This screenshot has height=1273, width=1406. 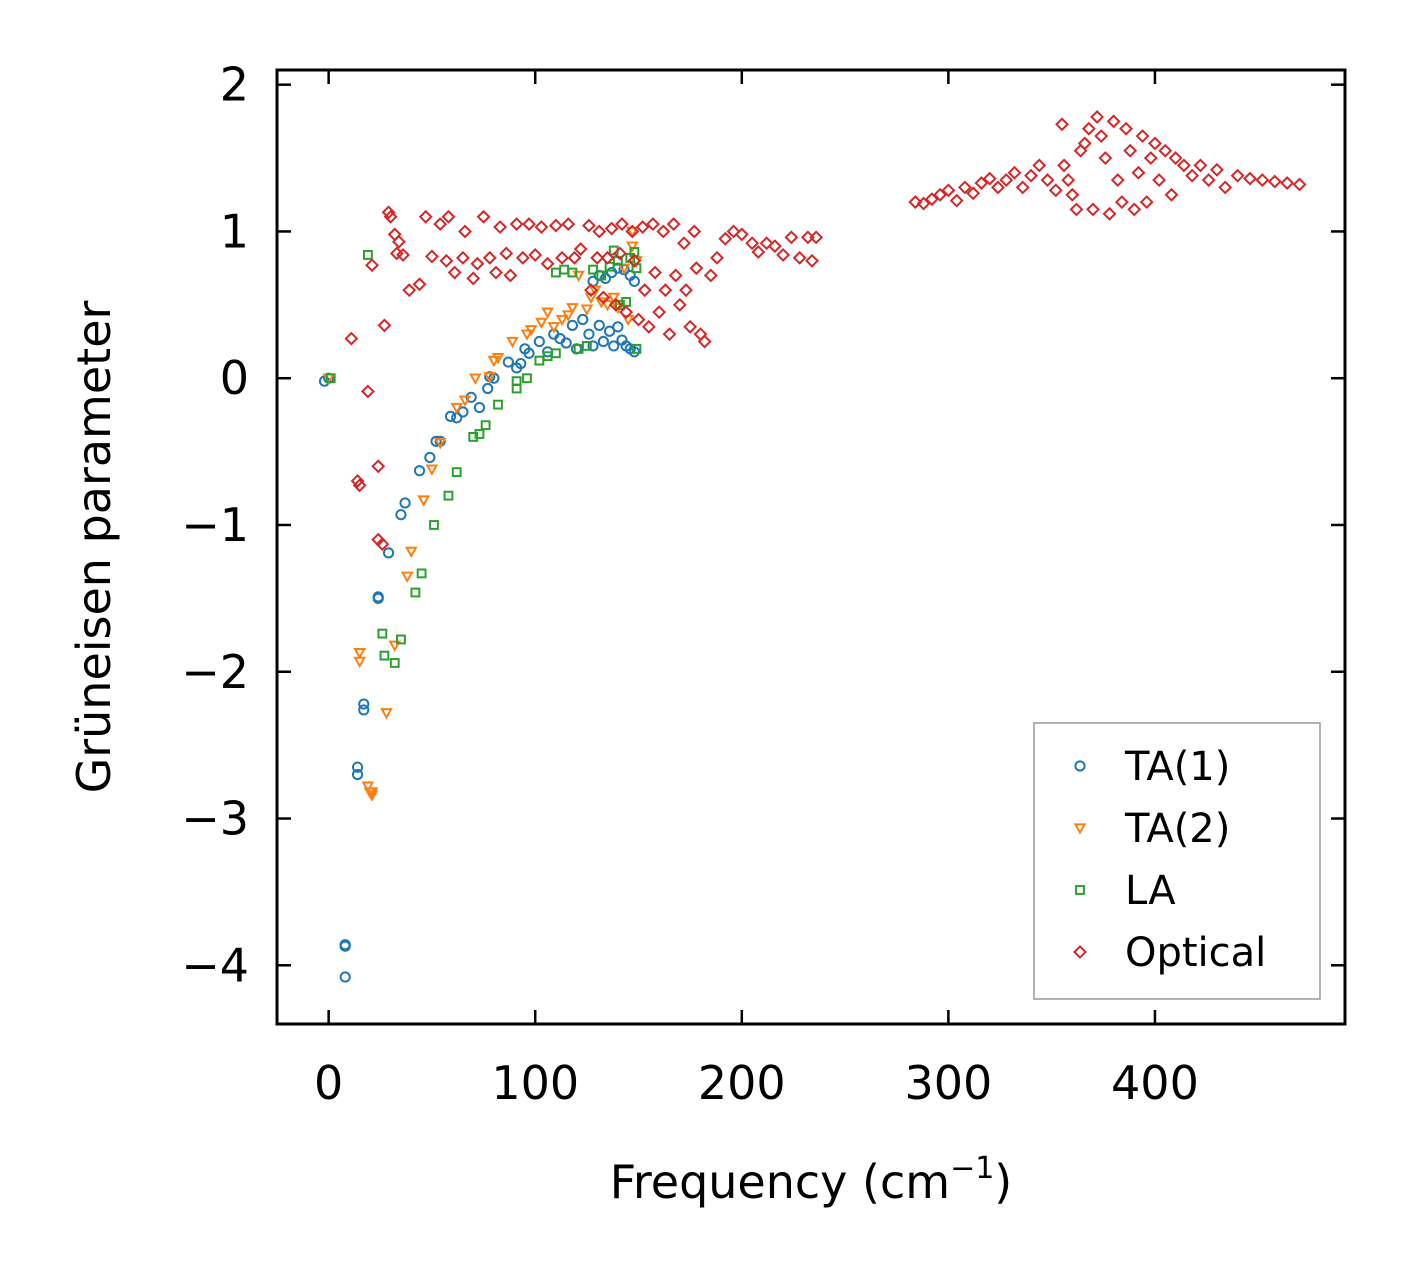 What do you see at coordinates (1195, 953) in the screenshot?
I see `legend-label: Optical` at bounding box center [1195, 953].